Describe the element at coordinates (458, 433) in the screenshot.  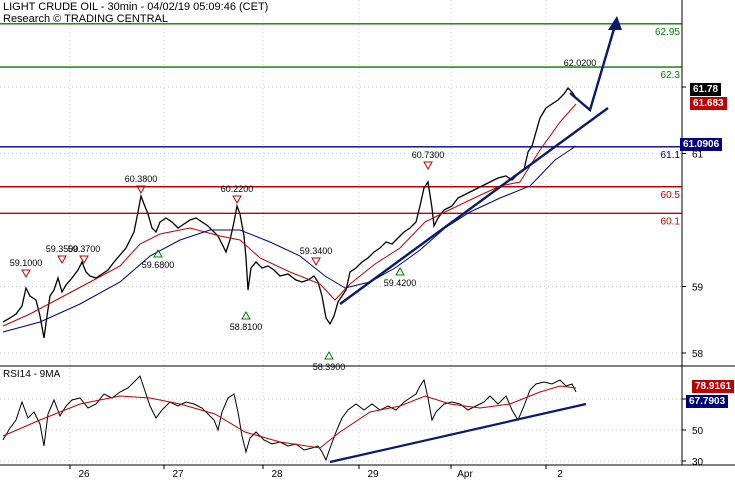
I see `rsi-trendline` at that location.